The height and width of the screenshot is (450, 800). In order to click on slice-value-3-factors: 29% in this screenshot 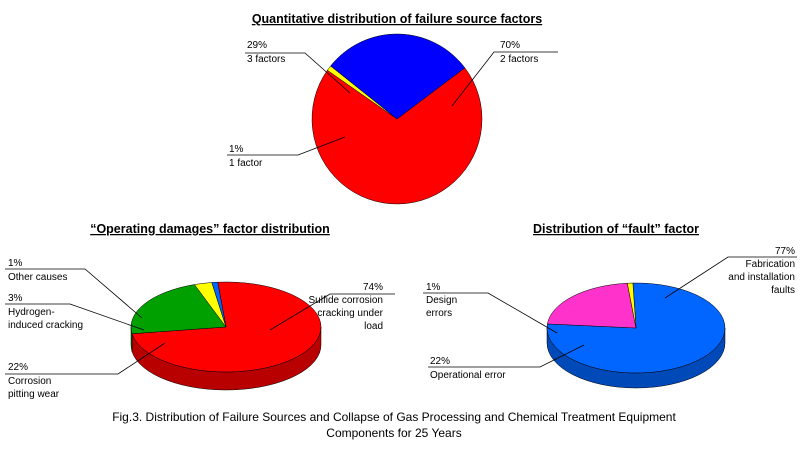, I will do `click(257, 45)`.